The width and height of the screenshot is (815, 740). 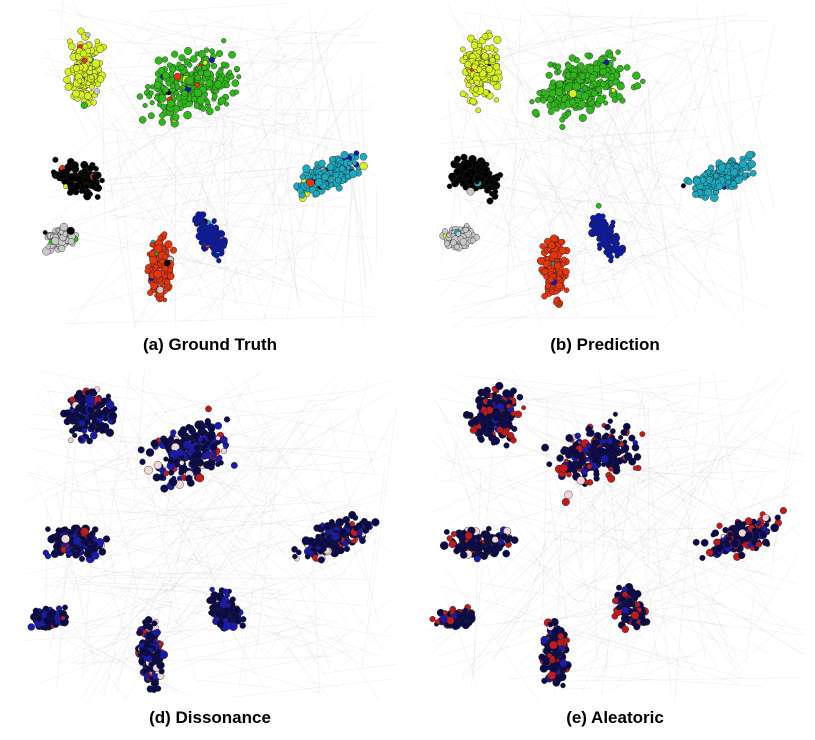 I want to click on caption-prediction: (b) Prediction, so click(x=605, y=344).